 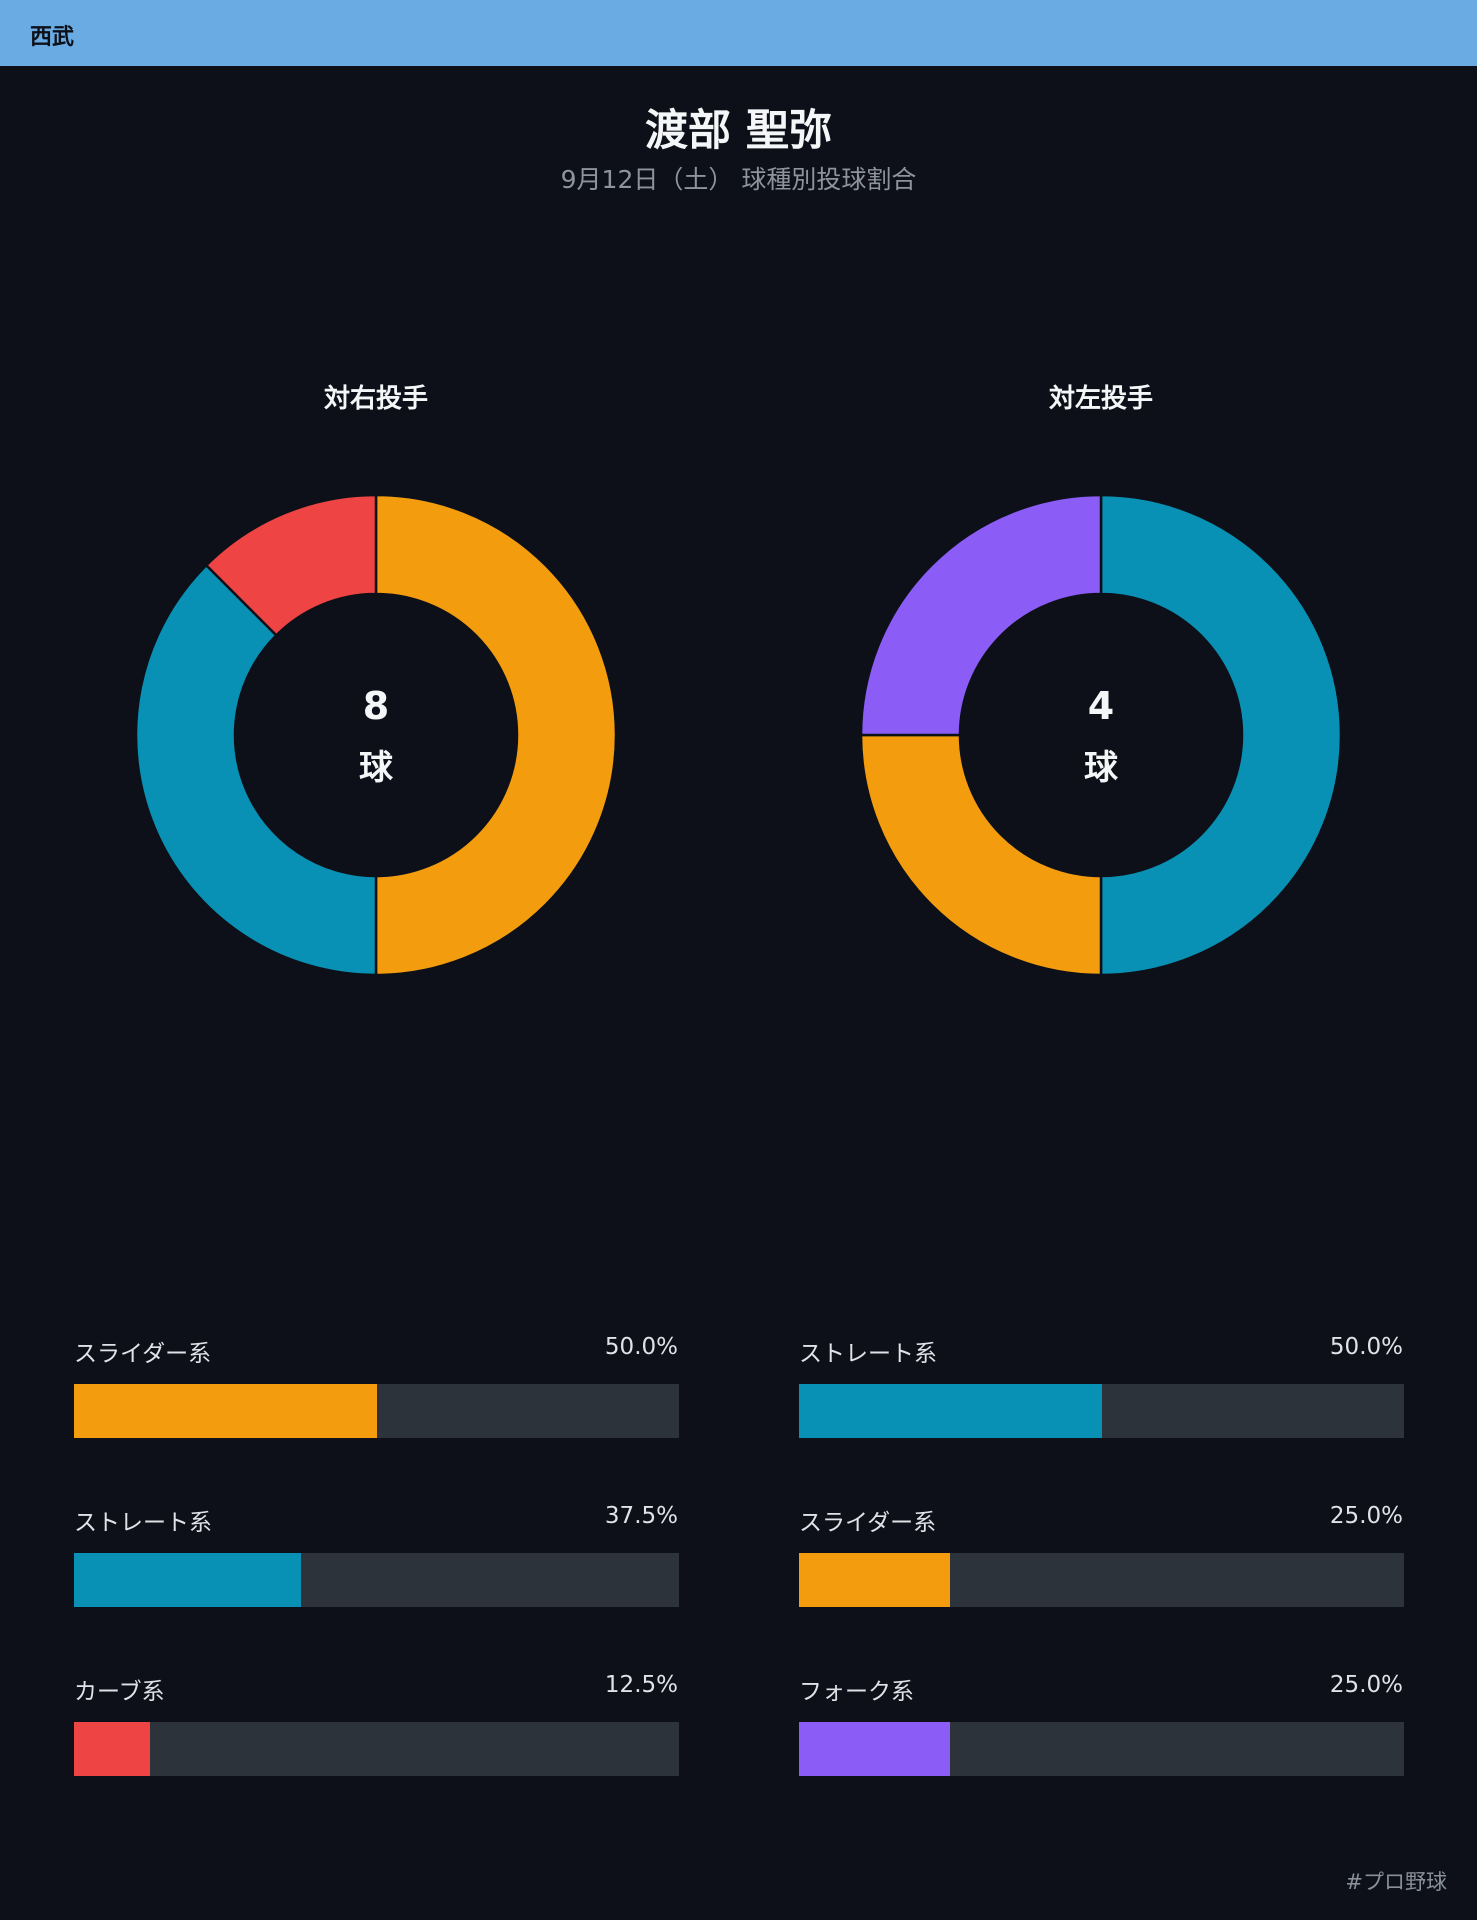 I want to click on donut-chart-vs-right, so click(x=376, y=735).